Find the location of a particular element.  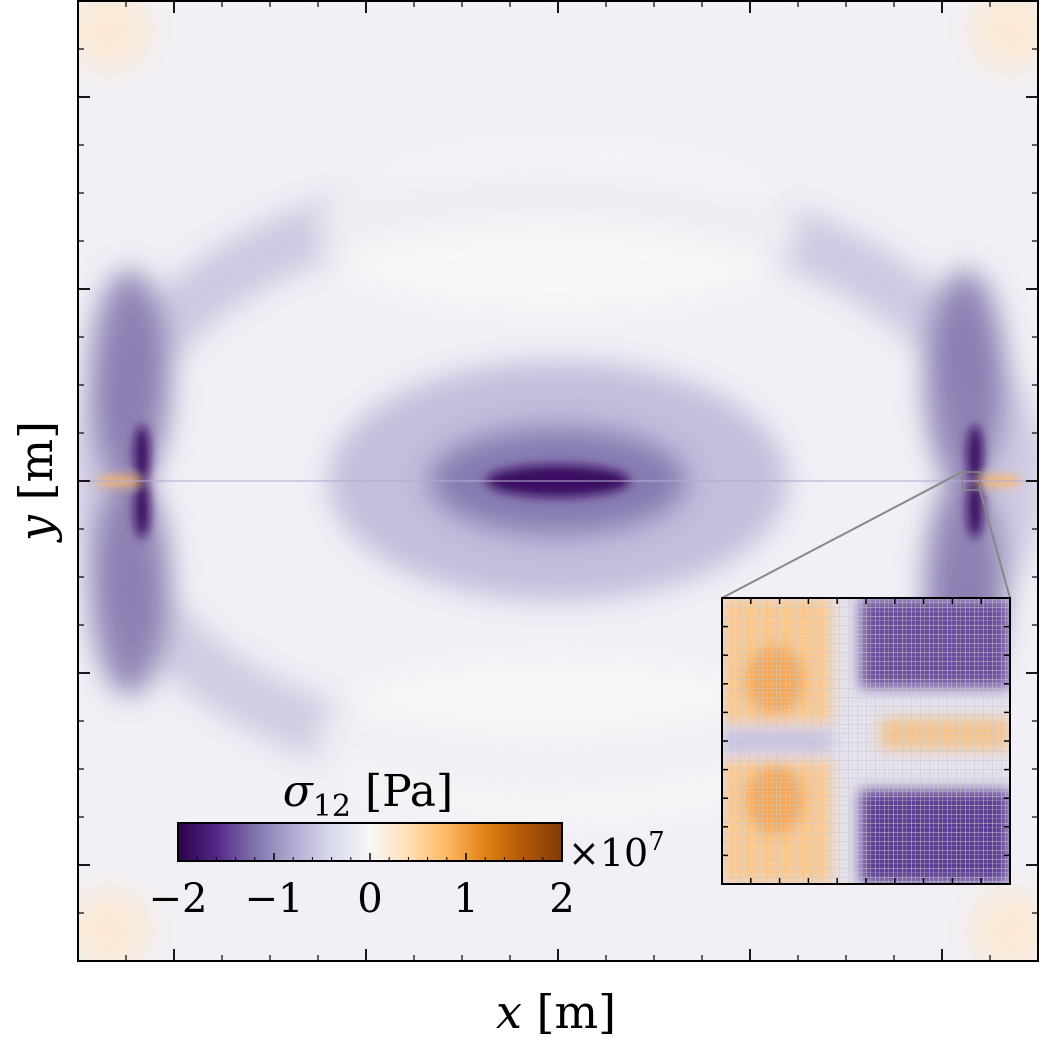

colorbar-tick-label-4: 2 is located at coordinates (561, 899).